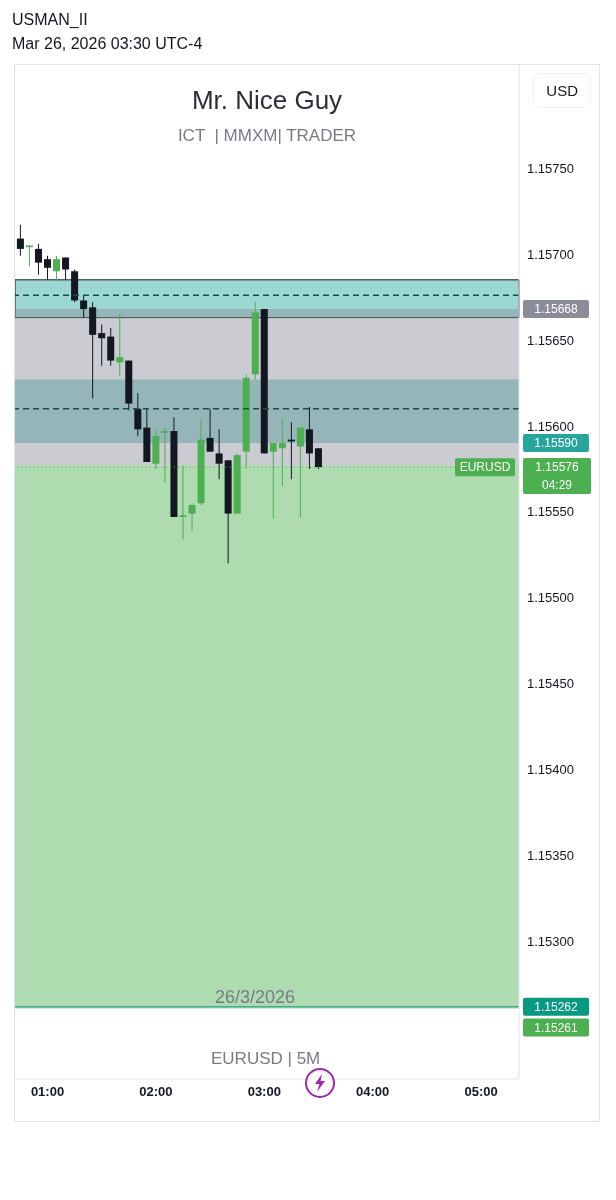 This screenshot has width=616, height=1200. What do you see at coordinates (266, 1059) in the screenshot?
I see `annotation: EURUSD | 5M` at bounding box center [266, 1059].